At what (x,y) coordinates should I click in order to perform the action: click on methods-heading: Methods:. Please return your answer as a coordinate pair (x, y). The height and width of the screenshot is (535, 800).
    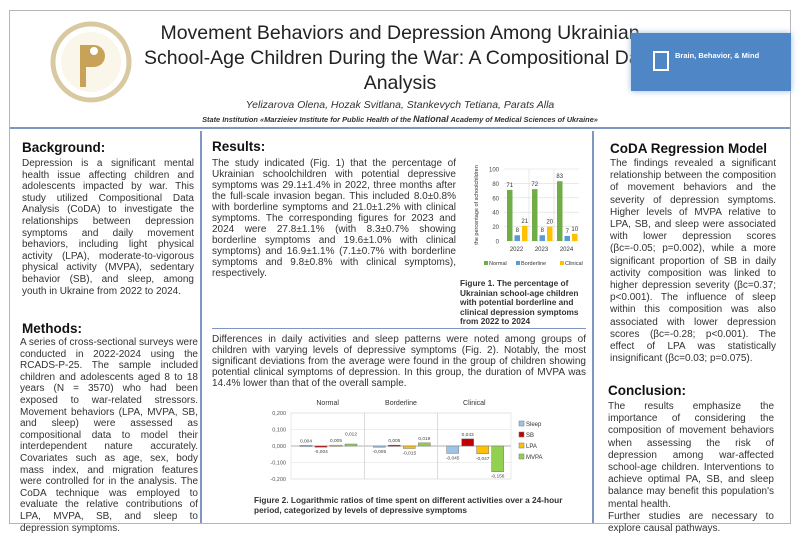
    Looking at the image, I should click on (52, 328).